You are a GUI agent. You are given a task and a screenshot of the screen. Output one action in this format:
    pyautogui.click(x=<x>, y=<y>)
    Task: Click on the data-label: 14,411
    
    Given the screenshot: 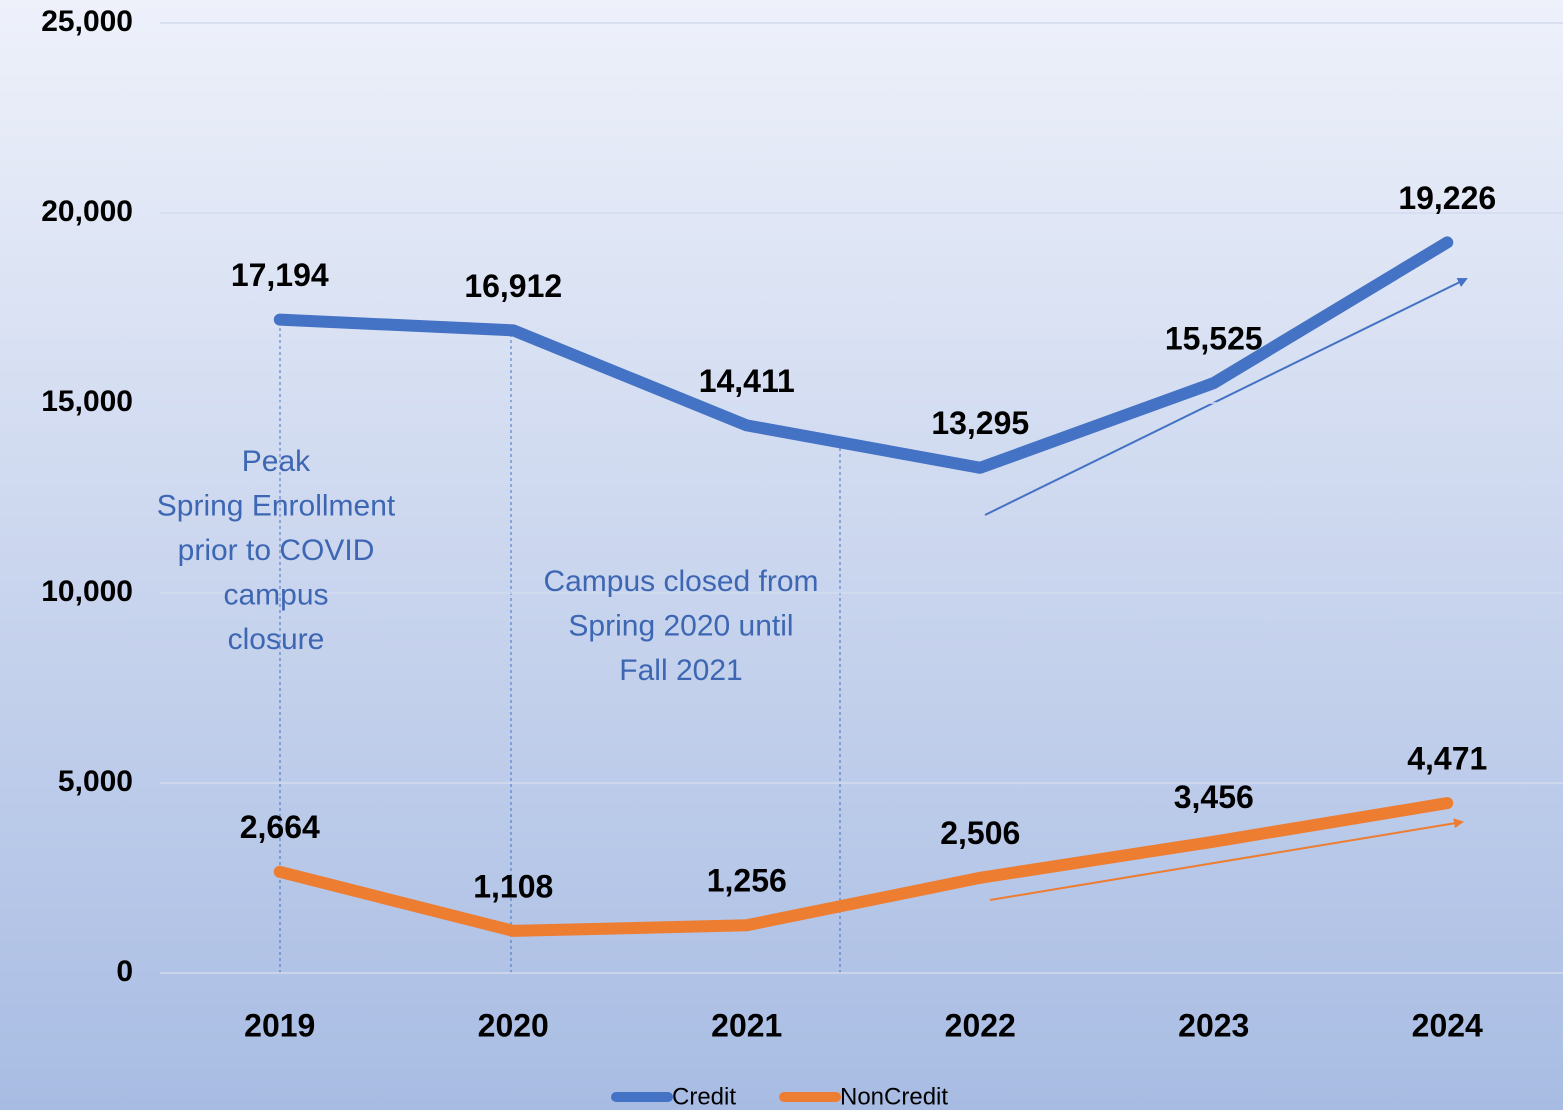 What is the action you would take?
    pyautogui.click(x=747, y=381)
    